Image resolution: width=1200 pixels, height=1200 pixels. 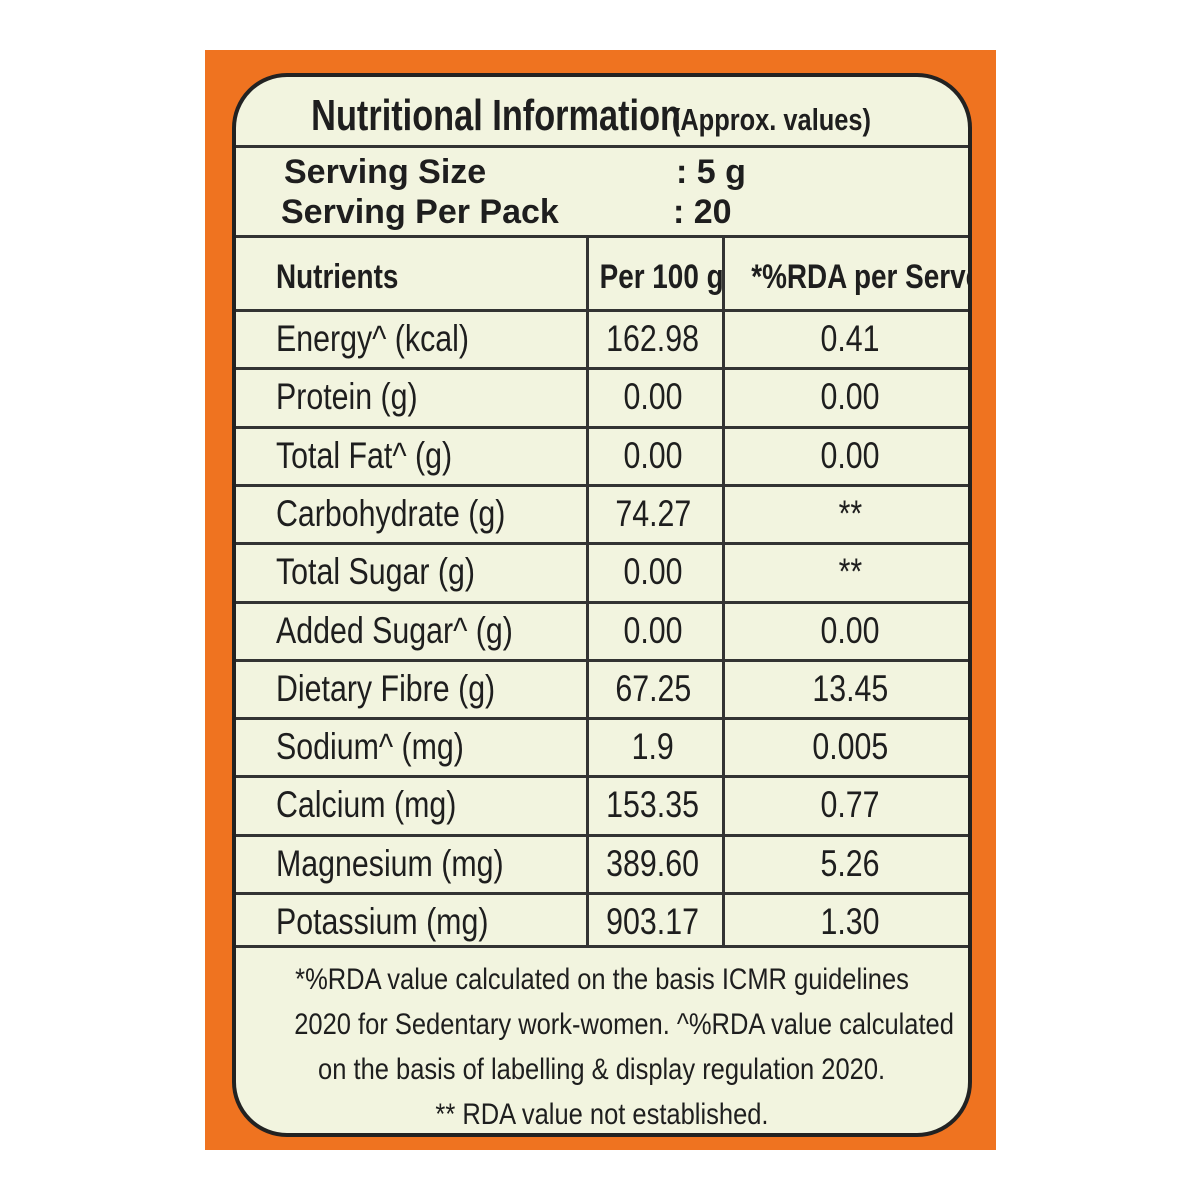 I want to click on rda-per-serve-value: 0.77, so click(x=850, y=805).